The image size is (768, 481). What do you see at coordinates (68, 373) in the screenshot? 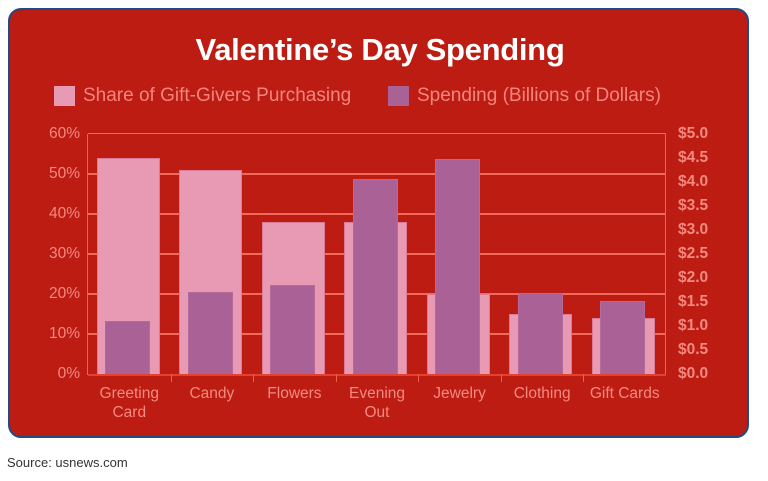
I see `left-axis-tick-label: 0%` at bounding box center [68, 373].